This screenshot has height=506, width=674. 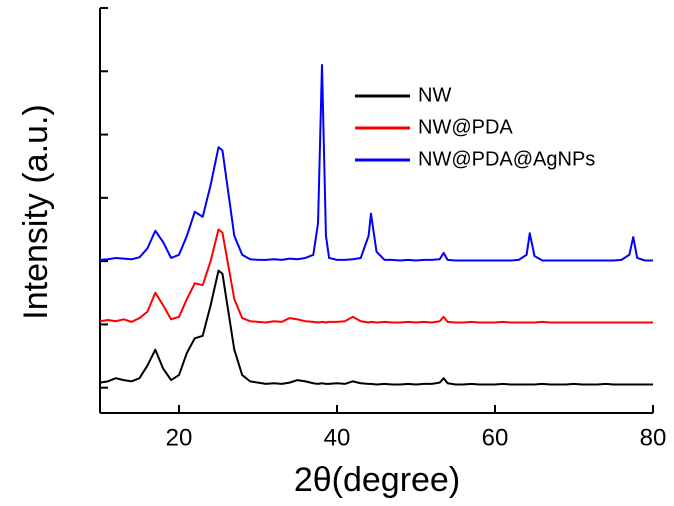 I want to click on legend-label: NW@PDA@AgNPs, so click(x=506, y=159).